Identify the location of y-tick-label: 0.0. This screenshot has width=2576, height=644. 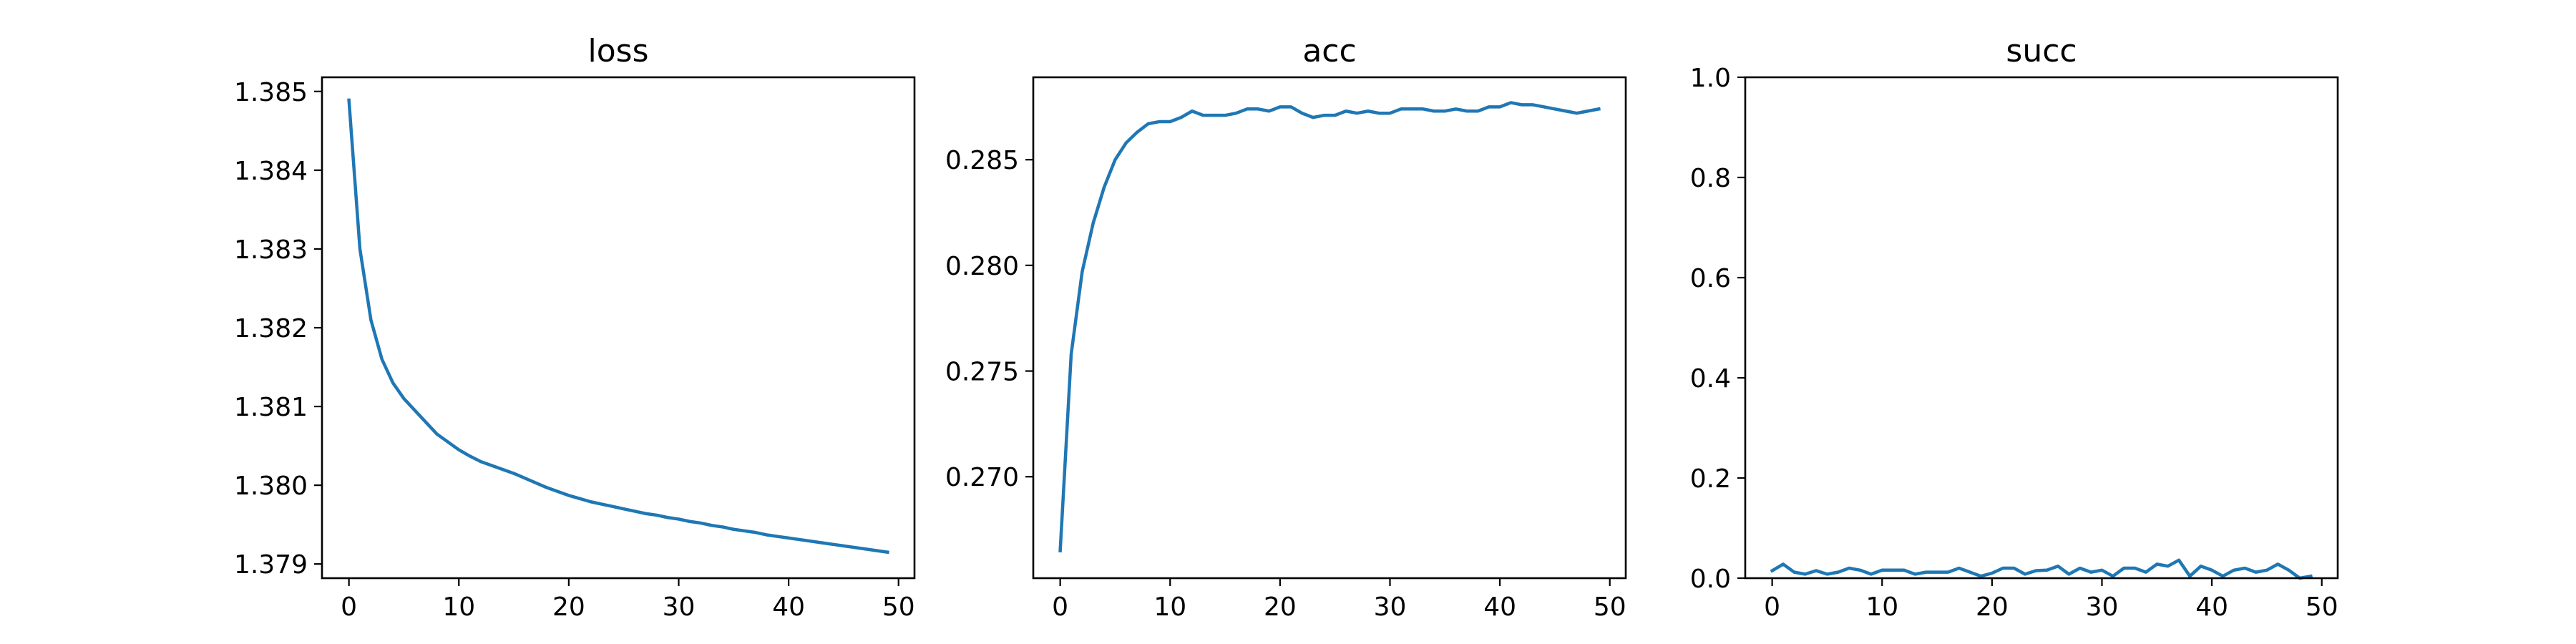
(1710, 579).